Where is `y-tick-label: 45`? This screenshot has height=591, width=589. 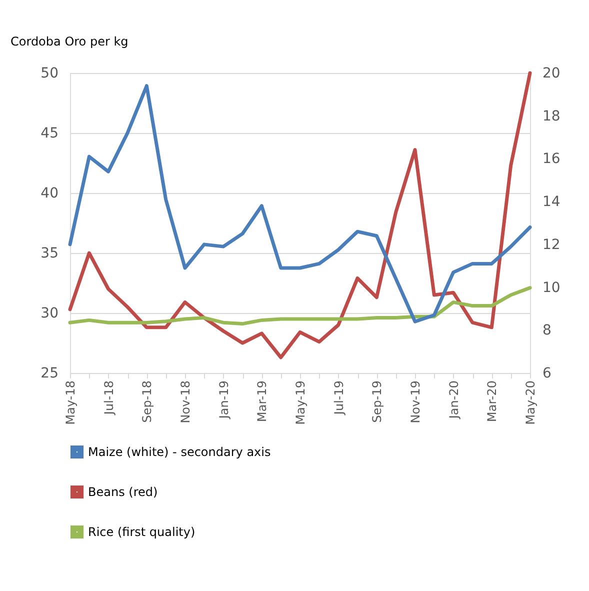
y-tick-label: 45 is located at coordinates (49, 134).